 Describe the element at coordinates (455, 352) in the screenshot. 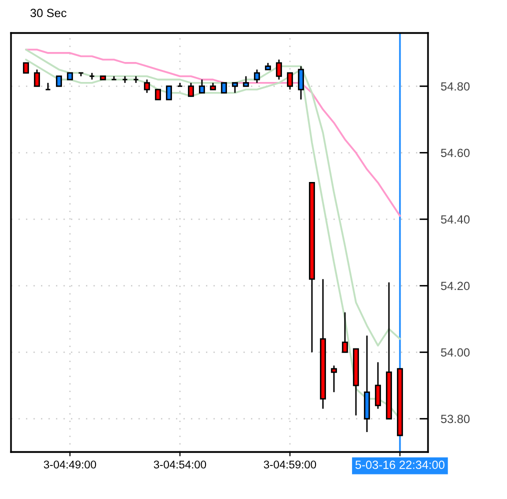

I see `y-tick-label: 54.00` at that location.